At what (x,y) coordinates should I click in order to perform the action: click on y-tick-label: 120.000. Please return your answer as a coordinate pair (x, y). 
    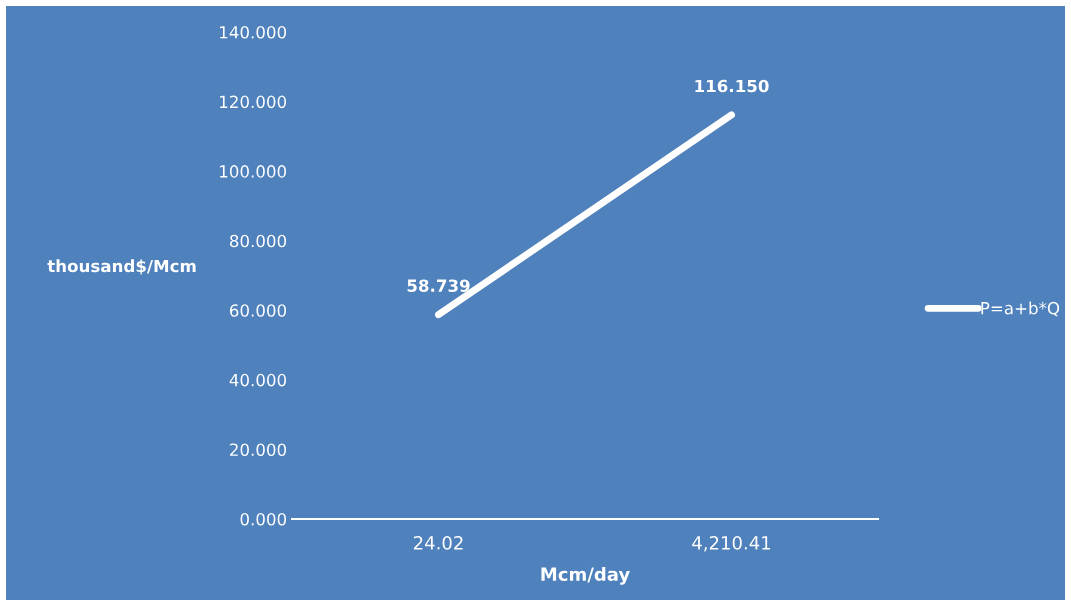
    Looking at the image, I should click on (253, 102).